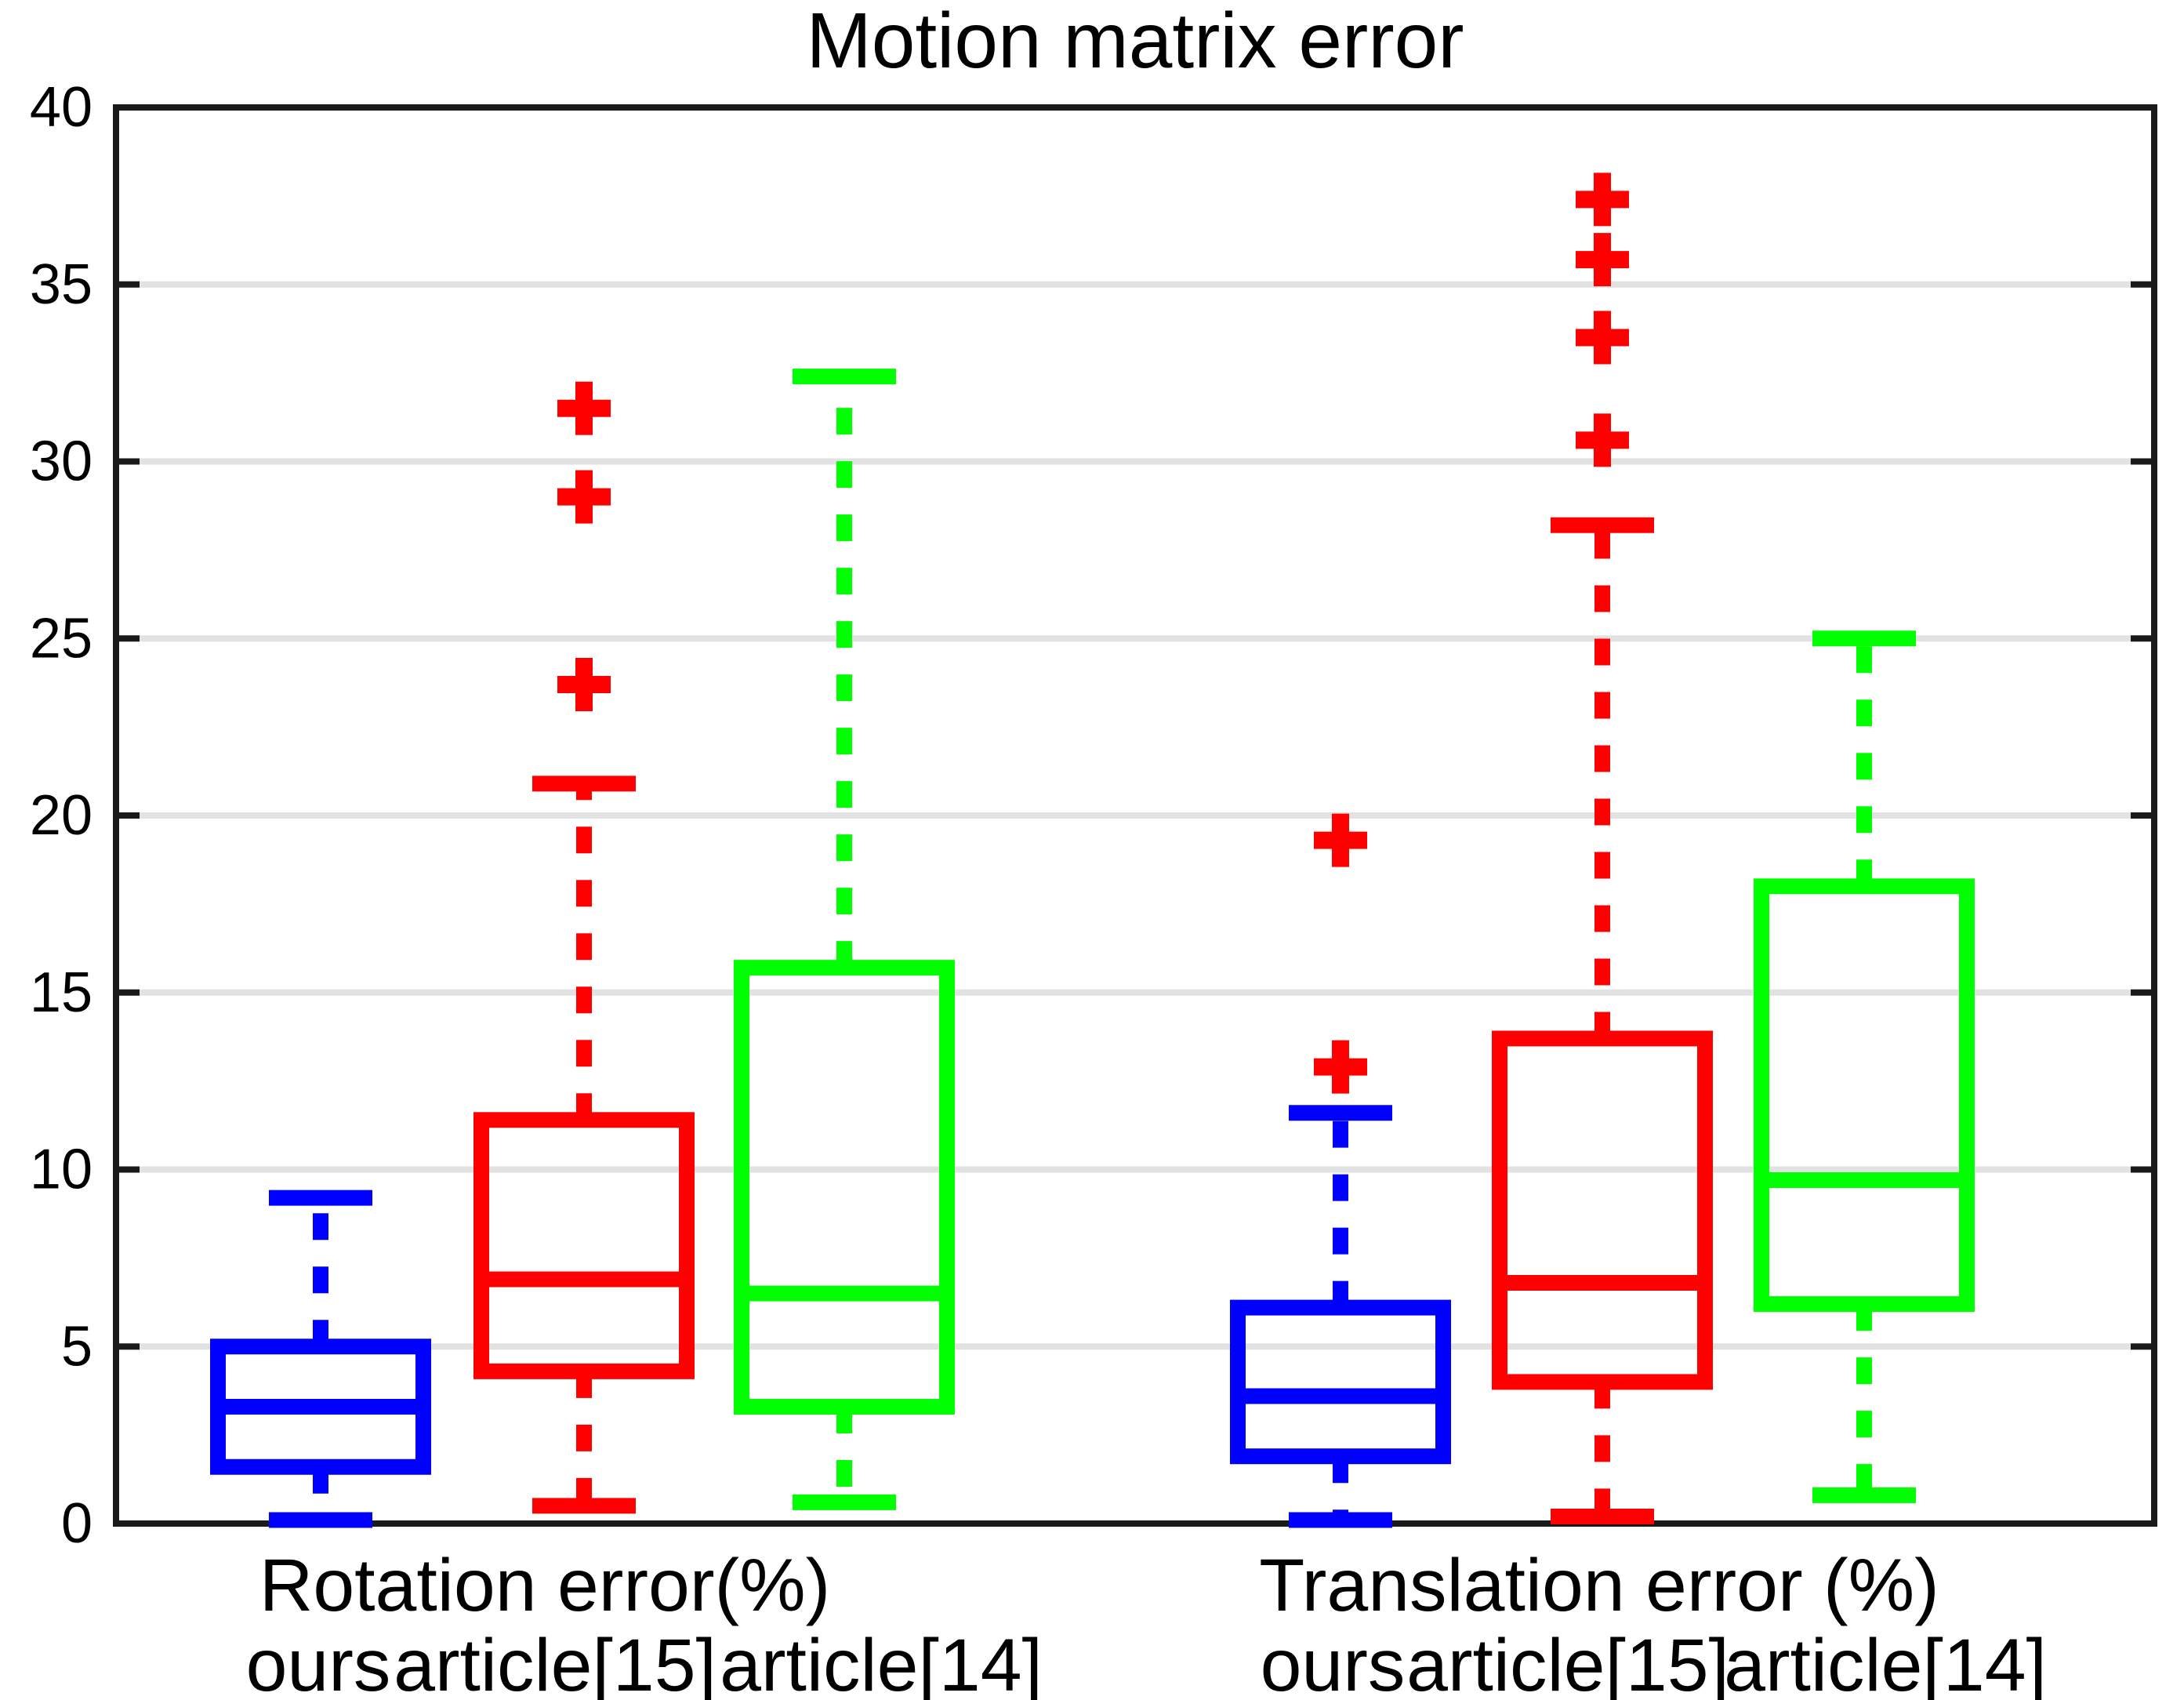 The width and height of the screenshot is (2184, 1700). What do you see at coordinates (77, 1524) in the screenshot?
I see `ytick-label-0: 0` at bounding box center [77, 1524].